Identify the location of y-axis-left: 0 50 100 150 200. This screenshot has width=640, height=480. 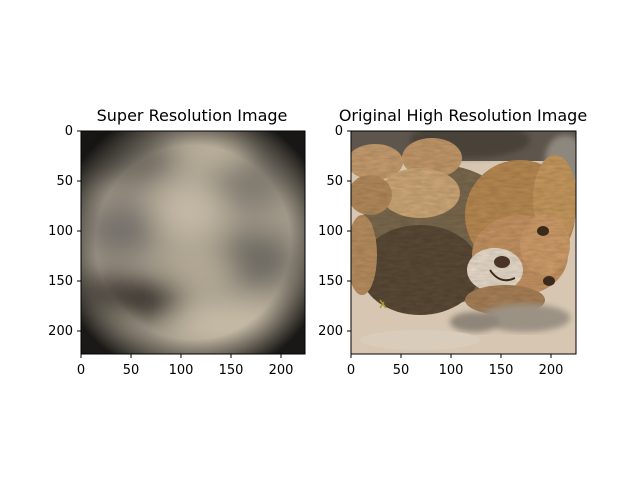
(64, 231).